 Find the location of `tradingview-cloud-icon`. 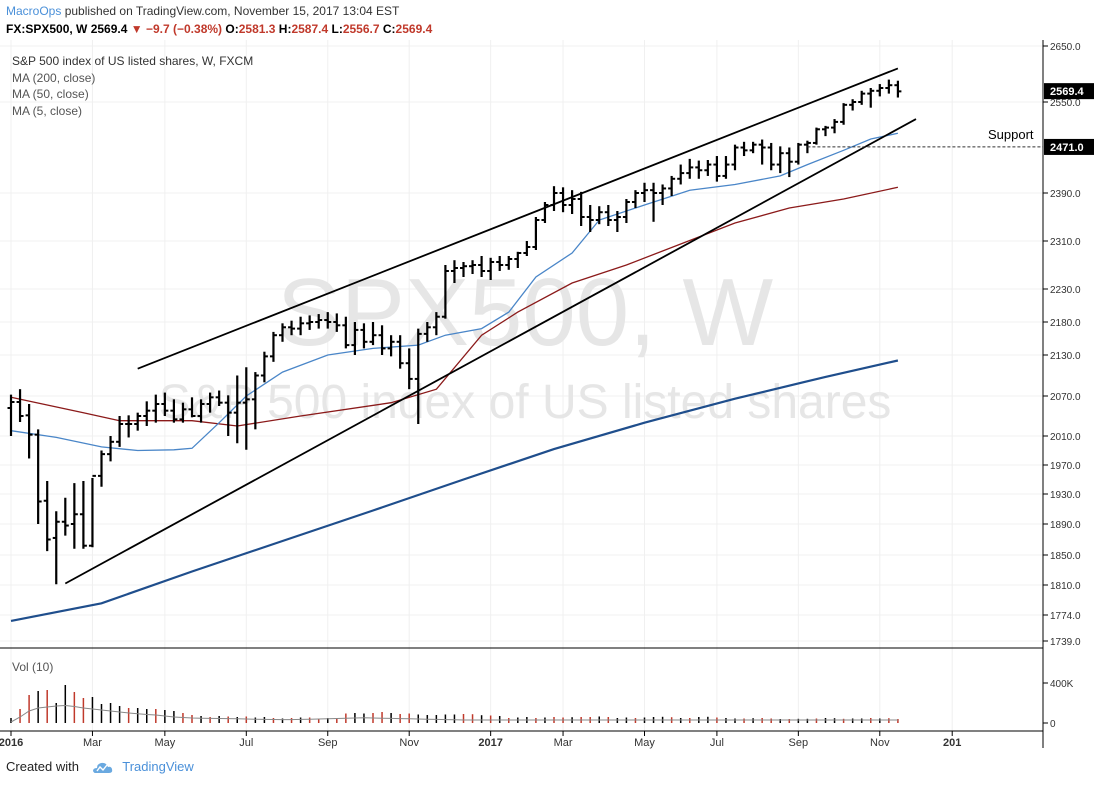

tradingview-cloud-icon is located at coordinates (102, 768).